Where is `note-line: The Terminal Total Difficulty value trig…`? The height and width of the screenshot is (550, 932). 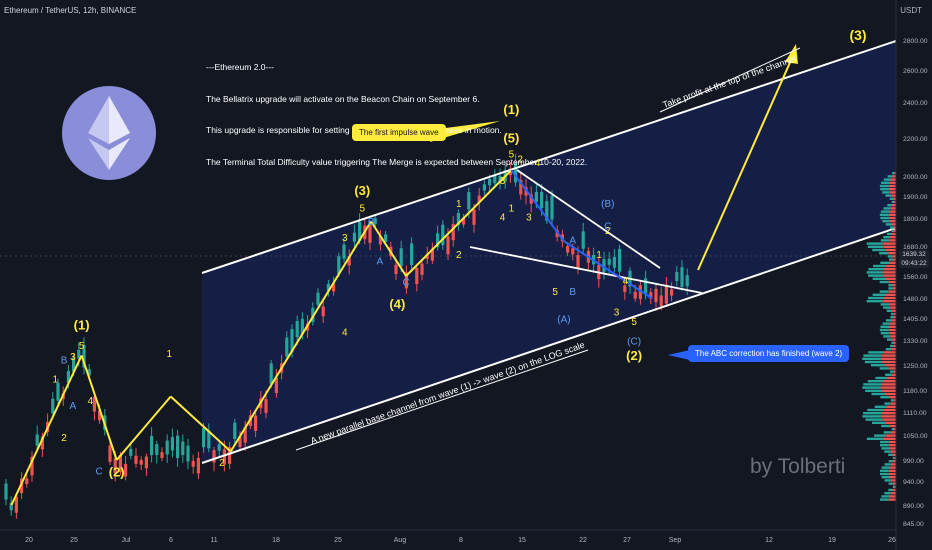
note-line: The Terminal Total Difficulty value trig… is located at coordinates (397, 161).